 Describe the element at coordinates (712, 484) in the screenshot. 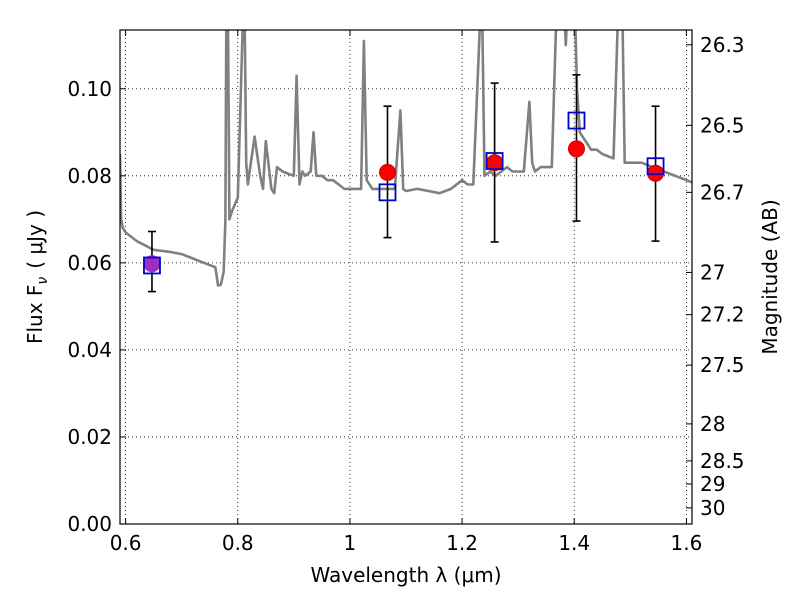

I see `right-tick-label: 29` at that location.